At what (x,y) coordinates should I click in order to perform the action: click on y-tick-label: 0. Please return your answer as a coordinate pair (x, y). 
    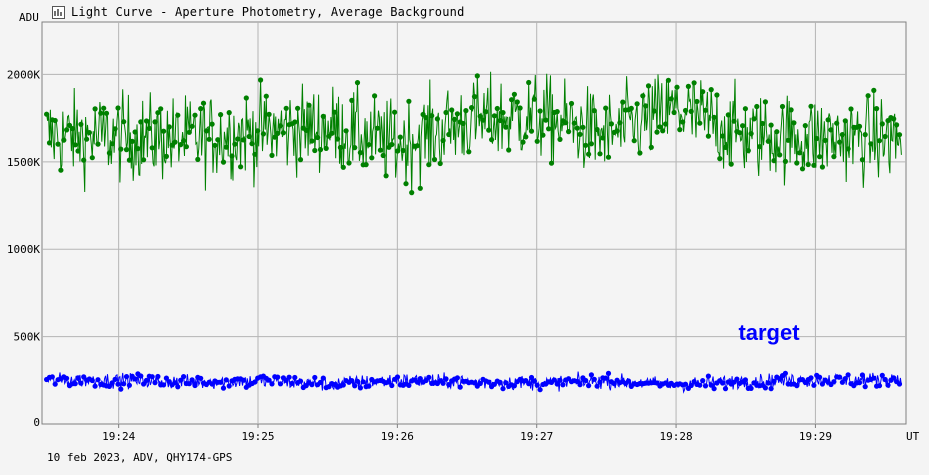
    Looking at the image, I should click on (36, 422).